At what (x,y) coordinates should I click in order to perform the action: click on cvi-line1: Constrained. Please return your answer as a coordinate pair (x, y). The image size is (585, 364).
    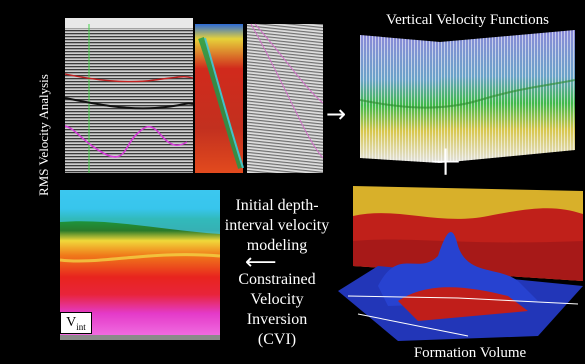
    Looking at the image, I should click on (277, 279).